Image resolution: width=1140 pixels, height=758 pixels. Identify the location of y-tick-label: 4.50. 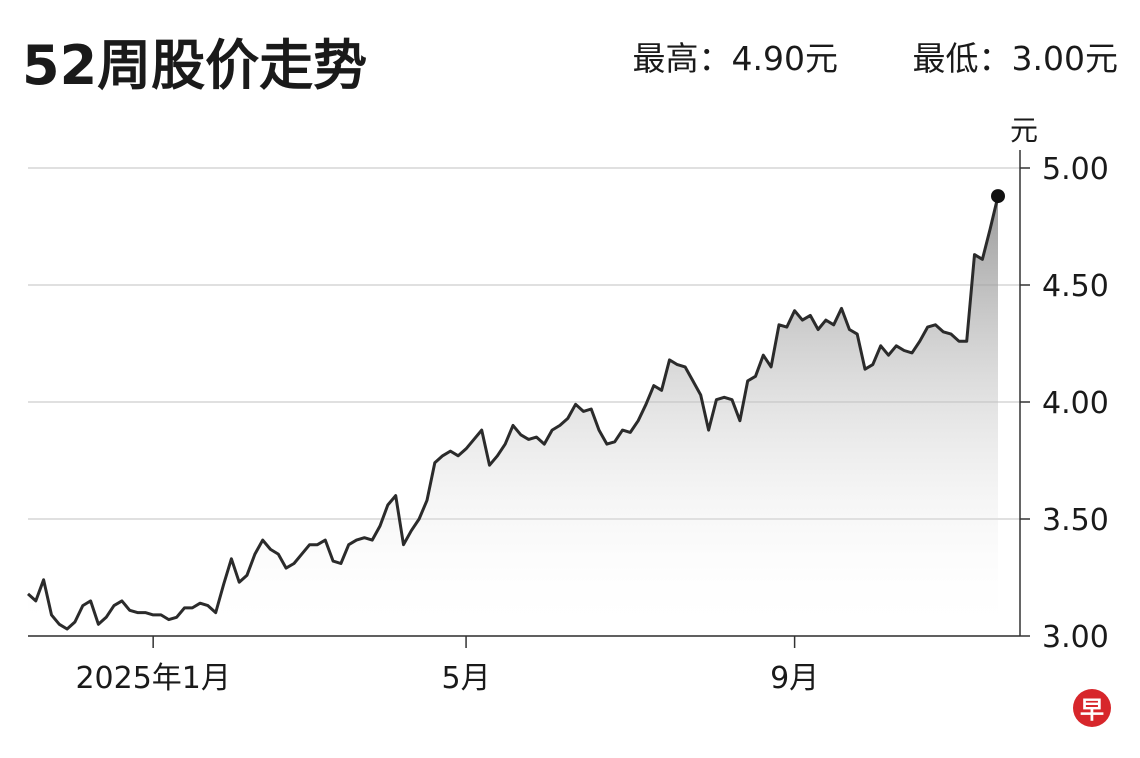
(1075, 286).